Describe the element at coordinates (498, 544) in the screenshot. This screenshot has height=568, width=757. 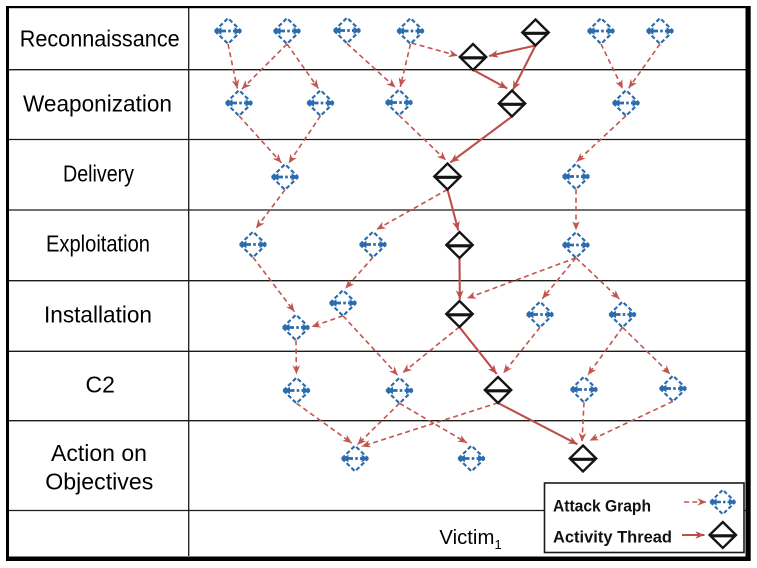
I see `svg-text: 1` at that location.